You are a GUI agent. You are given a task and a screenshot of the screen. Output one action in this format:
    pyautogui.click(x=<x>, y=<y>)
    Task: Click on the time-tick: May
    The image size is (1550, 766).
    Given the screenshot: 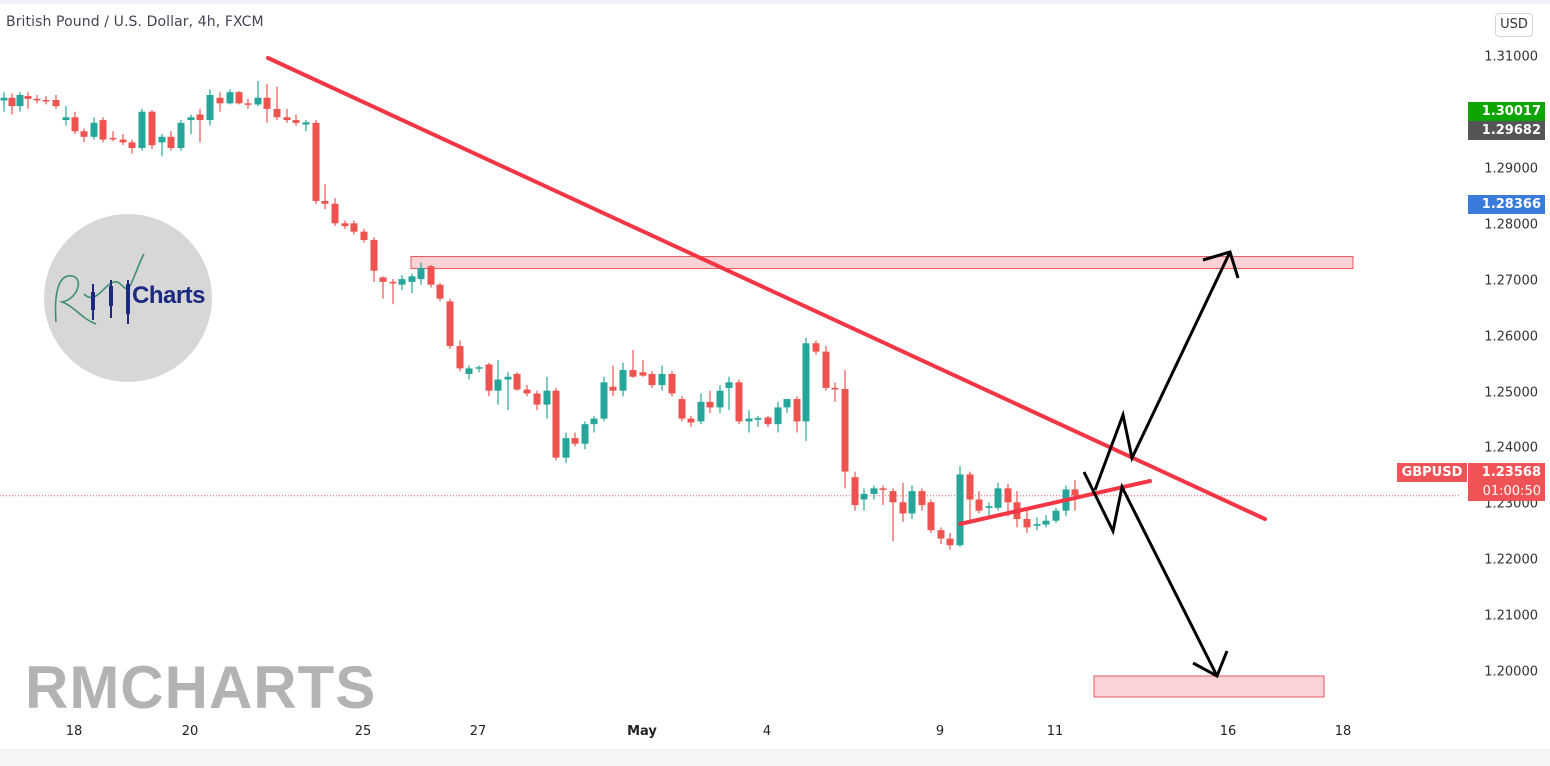 What is the action you would take?
    pyautogui.click(x=642, y=731)
    